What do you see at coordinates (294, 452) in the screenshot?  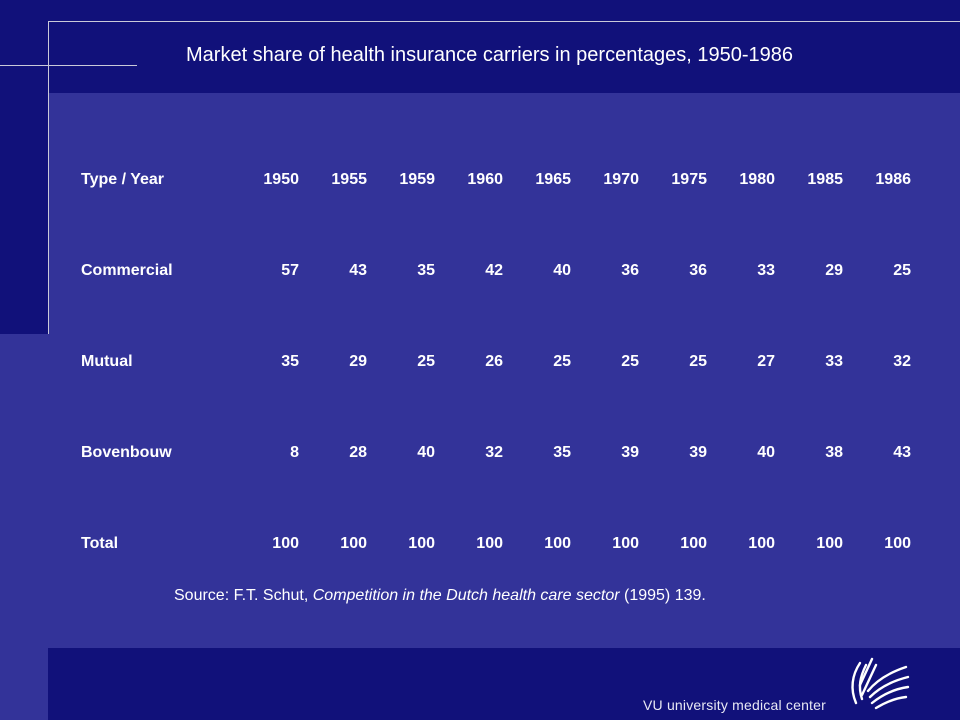 I see `table-cell: 8` at bounding box center [294, 452].